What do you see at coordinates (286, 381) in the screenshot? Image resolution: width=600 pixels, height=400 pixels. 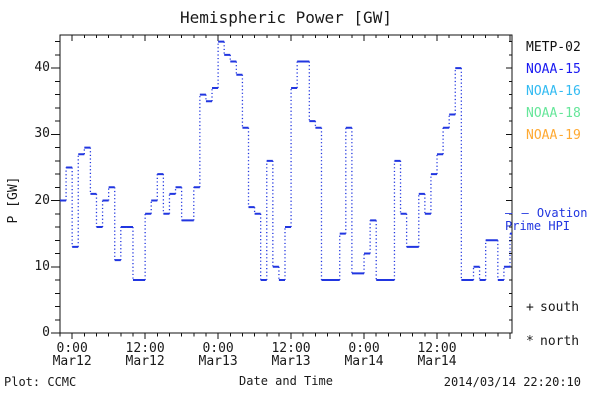 I see `x-axis-title: Date and Time` at bounding box center [286, 381].